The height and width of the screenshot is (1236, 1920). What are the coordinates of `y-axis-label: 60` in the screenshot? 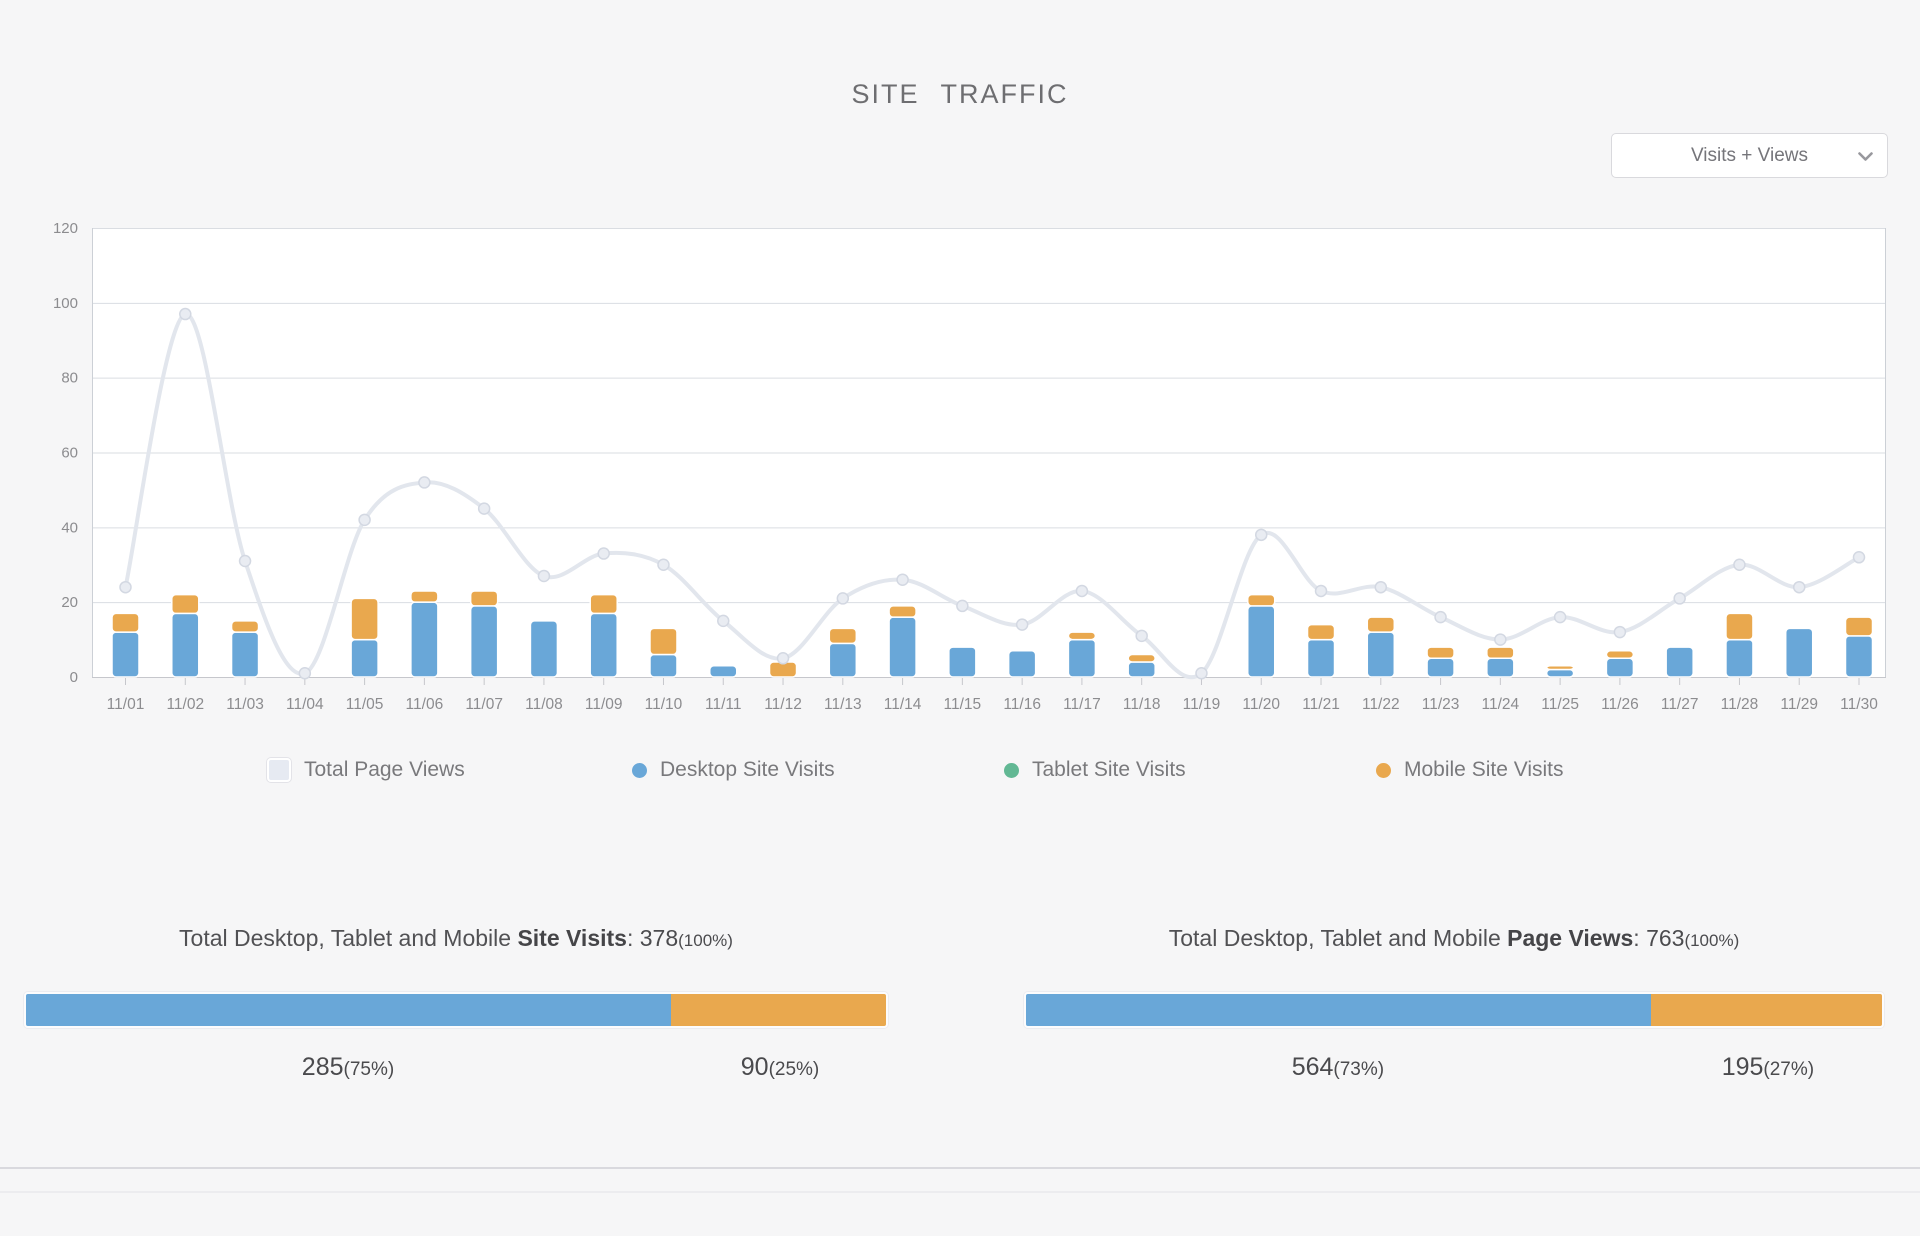 It's located at (69, 453).